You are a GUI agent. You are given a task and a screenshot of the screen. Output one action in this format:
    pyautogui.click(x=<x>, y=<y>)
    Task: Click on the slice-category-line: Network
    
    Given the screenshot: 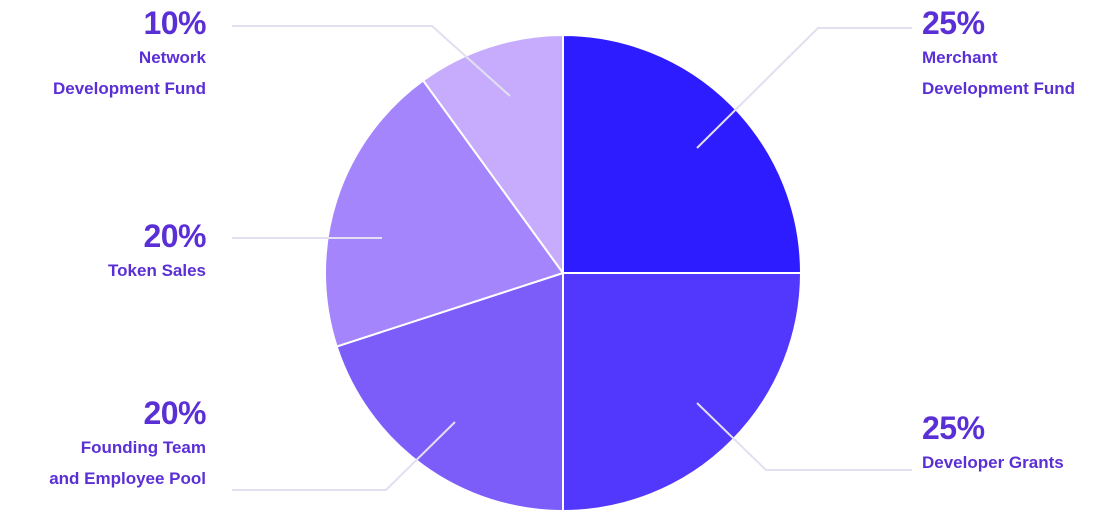 What is the action you would take?
    pyautogui.click(x=172, y=58)
    